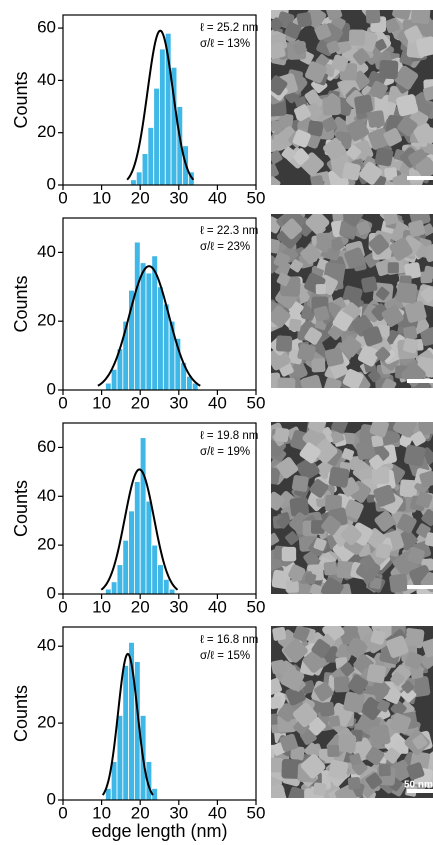 The width and height of the screenshot is (433, 845). Describe the element at coordinates (256, 197) in the screenshot. I see `x-tick-label: 50` at that location.